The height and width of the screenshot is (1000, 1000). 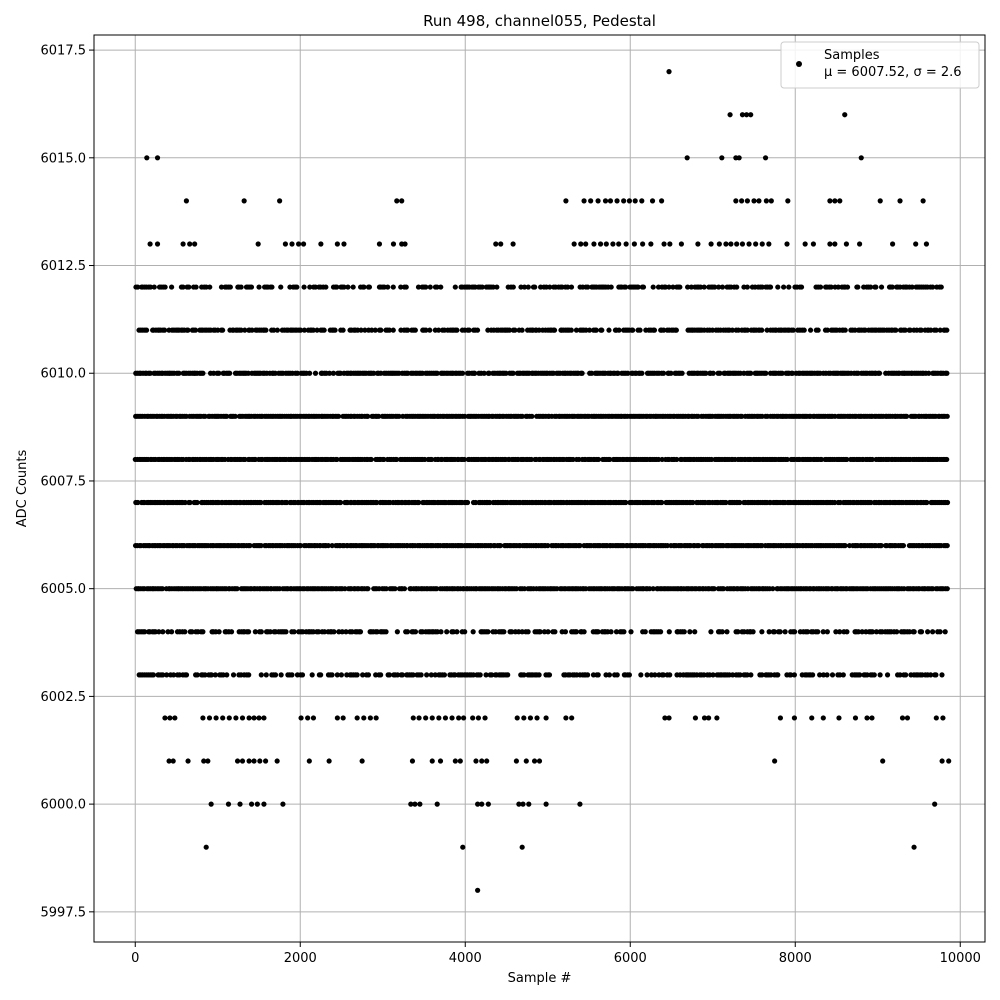 I want to click on x-axis-ticks: 0 2000 4000 6000 8000 10000, so click(x=556, y=954).